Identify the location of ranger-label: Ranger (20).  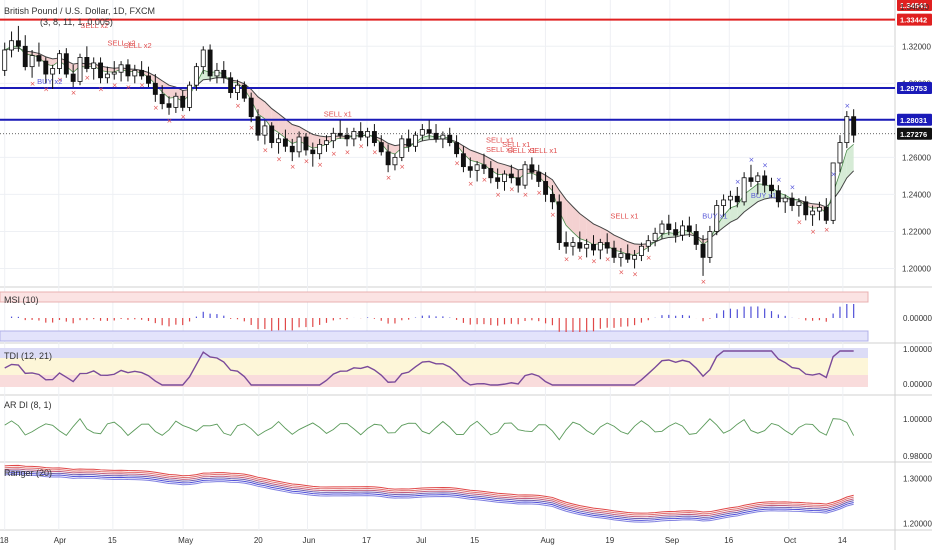
(28, 473).